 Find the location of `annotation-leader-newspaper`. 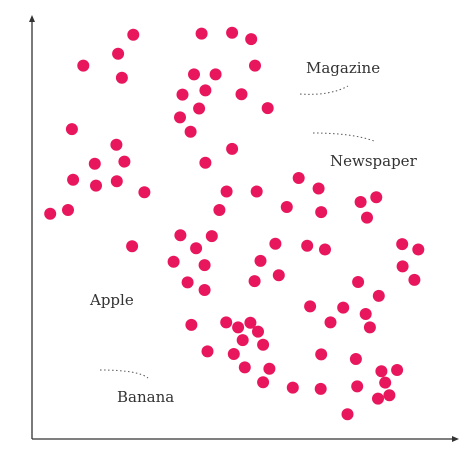

annotation-leader-newspaper is located at coordinates (343, 137).